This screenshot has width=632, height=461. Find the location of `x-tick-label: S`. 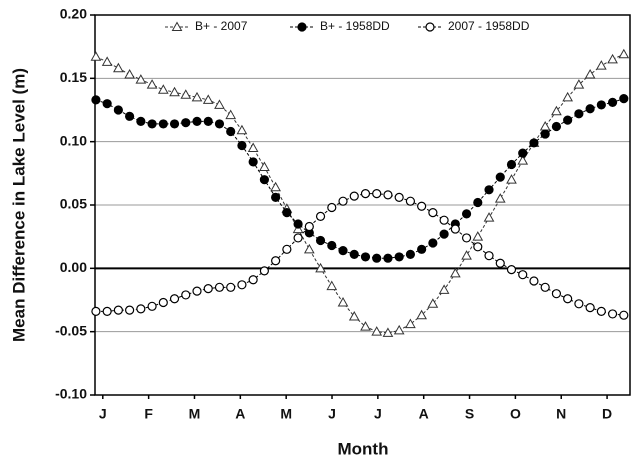

x-tick-label: S is located at coordinates (469, 414).